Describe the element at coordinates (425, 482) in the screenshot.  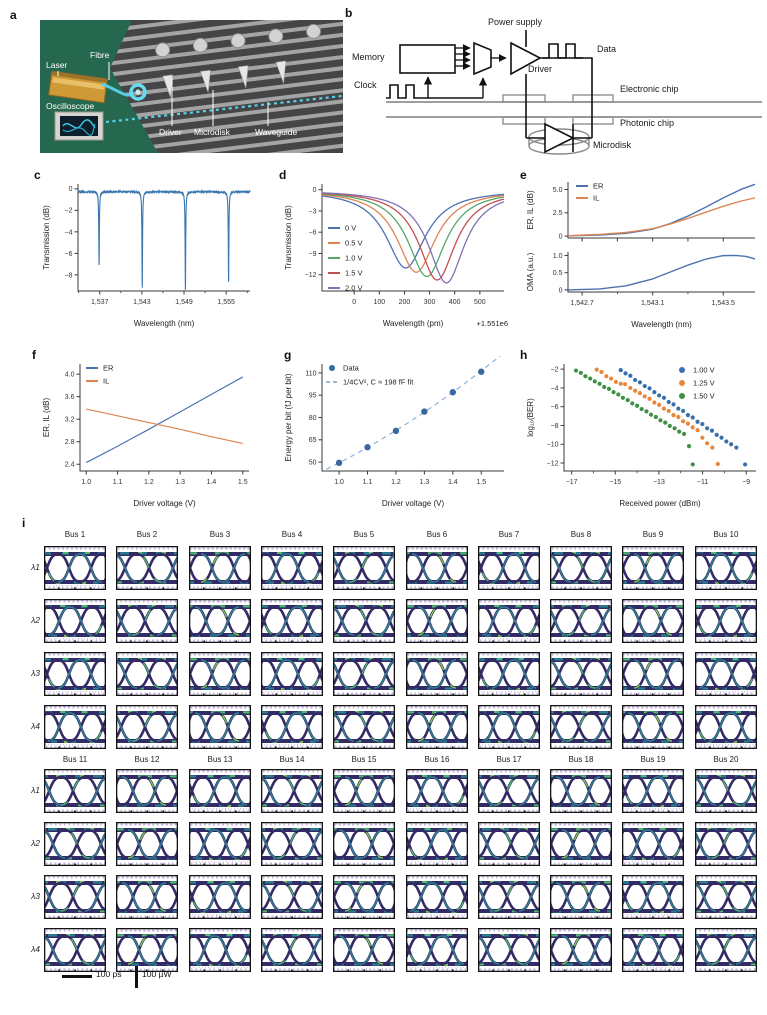
I see `svg-text: 1.3` at that location.